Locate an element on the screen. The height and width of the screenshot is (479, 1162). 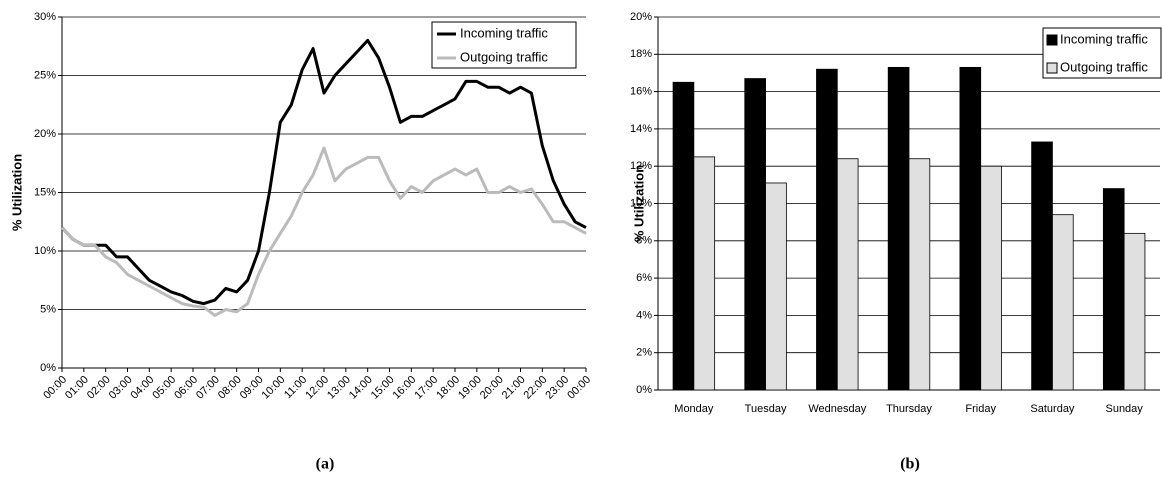
x-tick-label: 20:00 is located at coordinates (492, 388).